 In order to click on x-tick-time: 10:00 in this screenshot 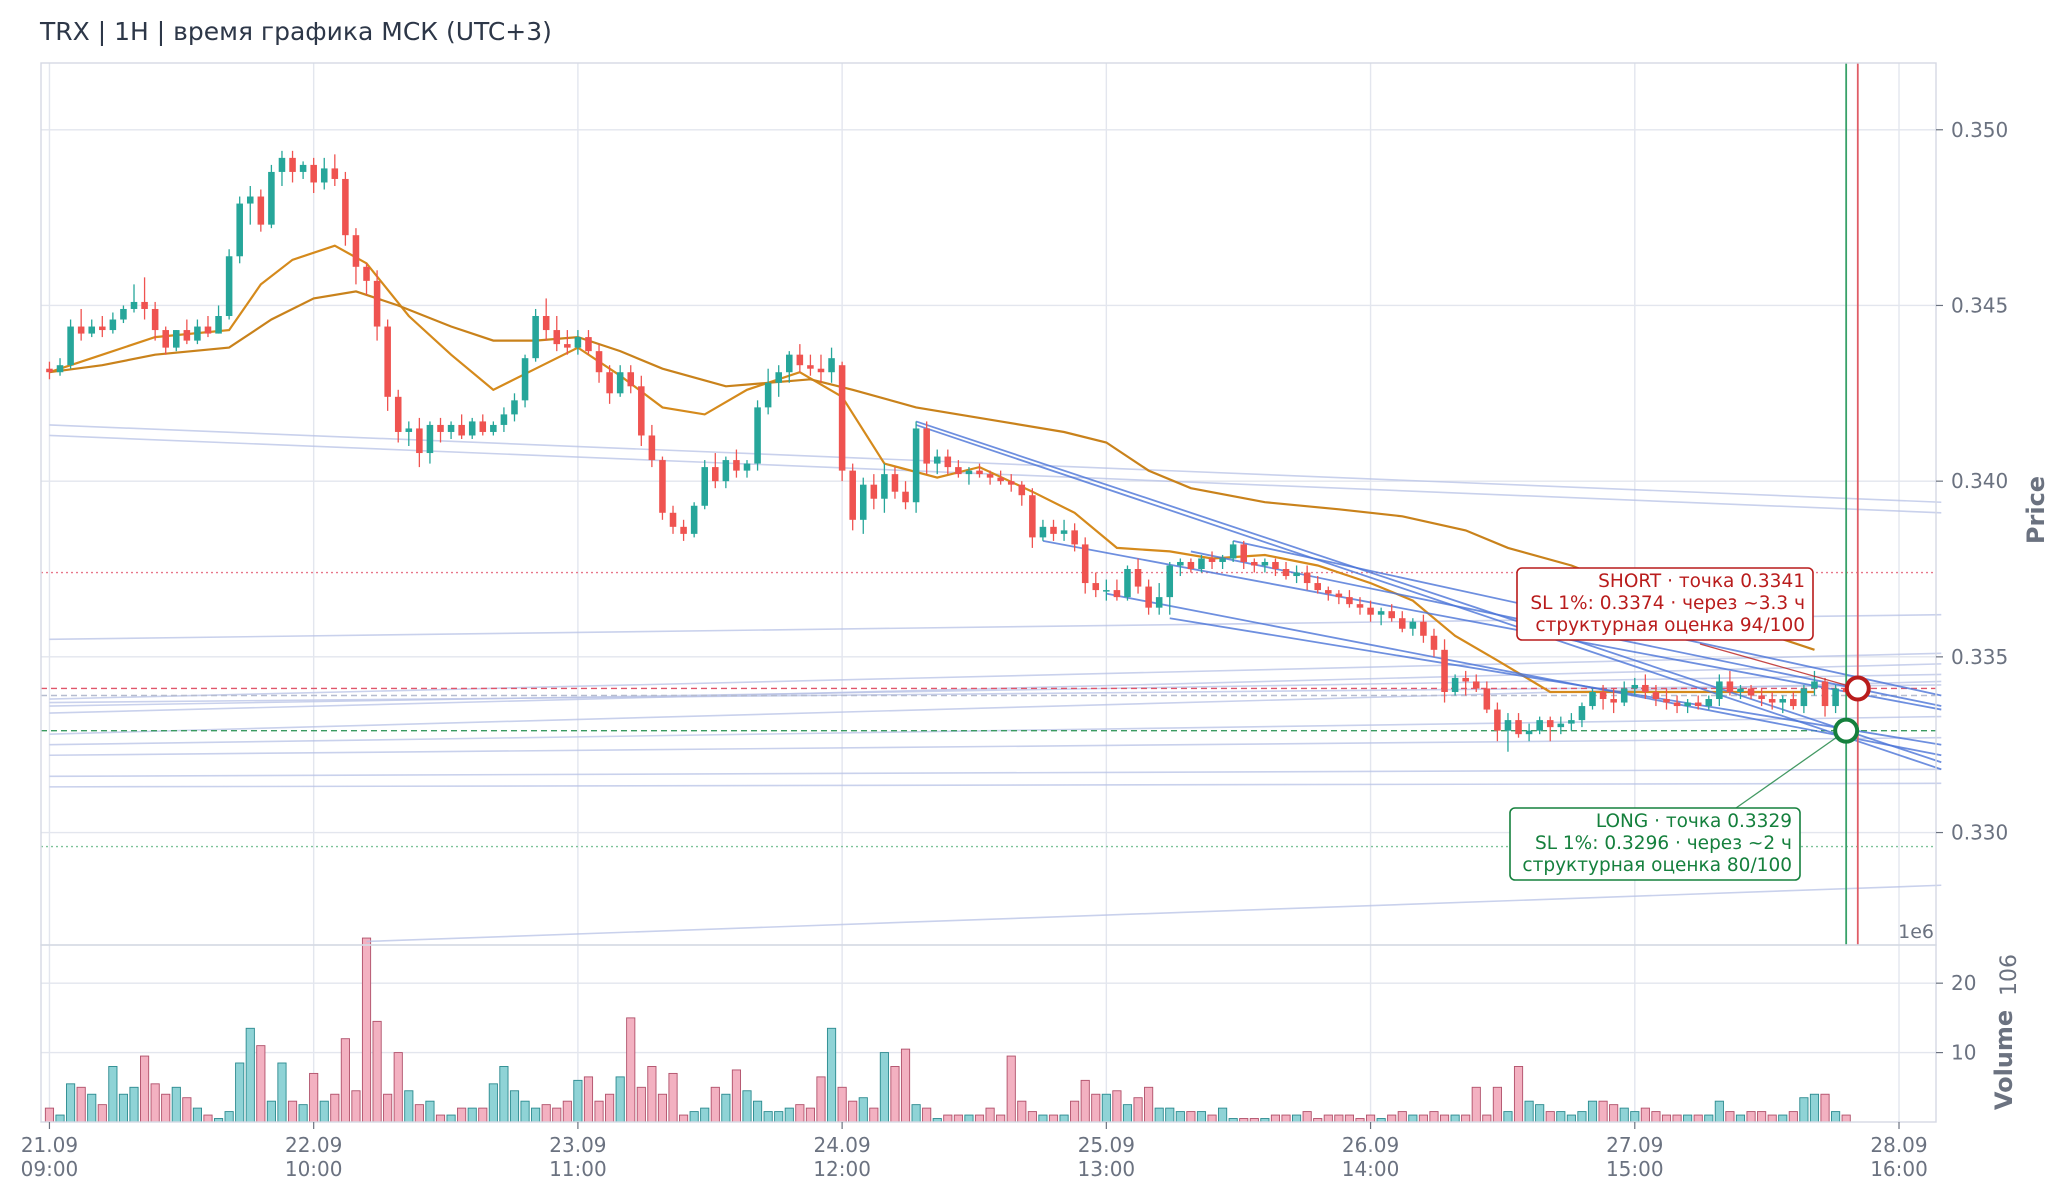, I will do `click(314, 1169)`.